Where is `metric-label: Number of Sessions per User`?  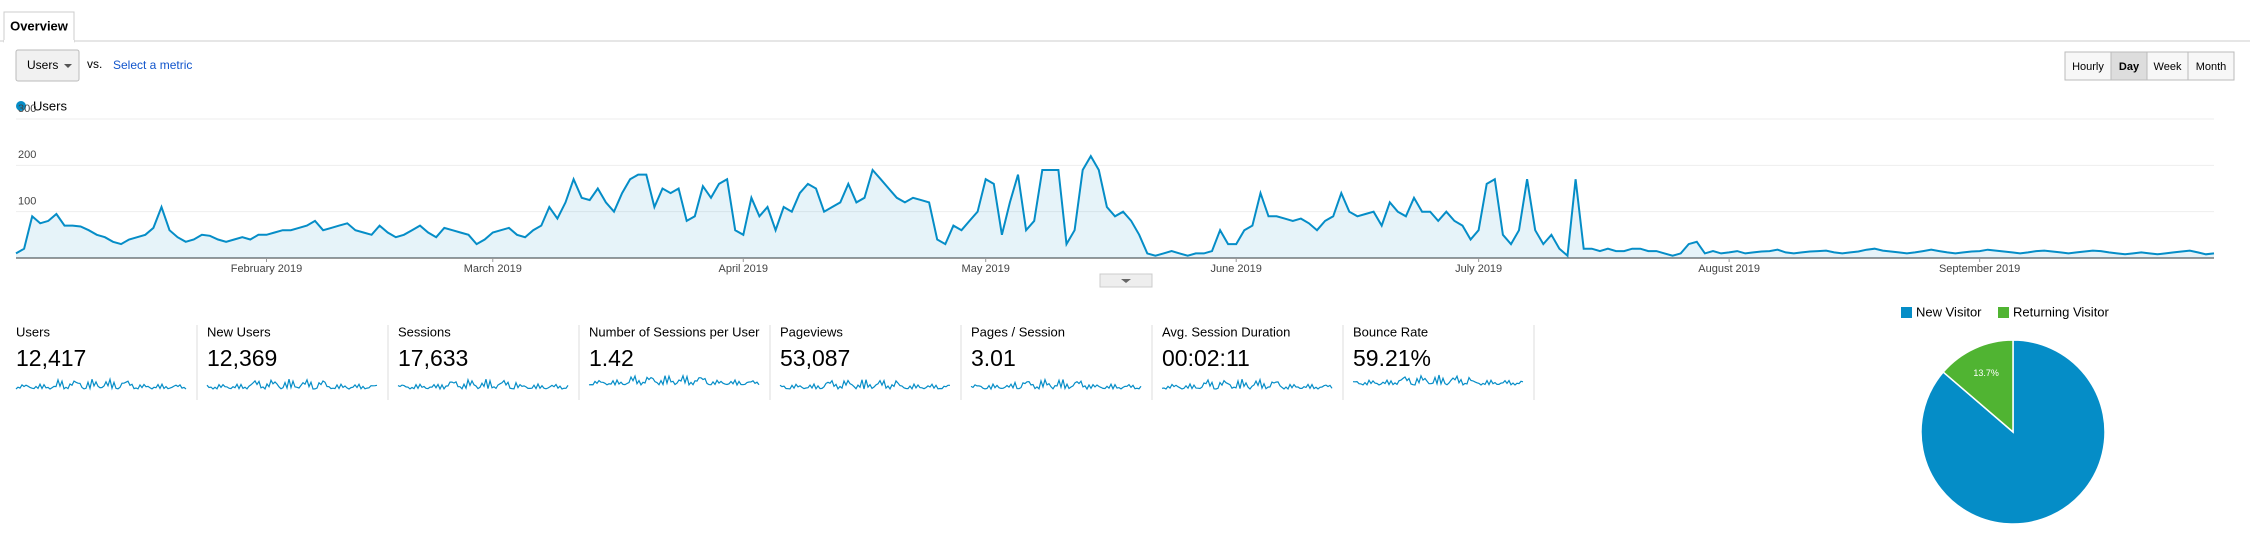
metric-label: Number of Sessions per User is located at coordinates (674, 331).